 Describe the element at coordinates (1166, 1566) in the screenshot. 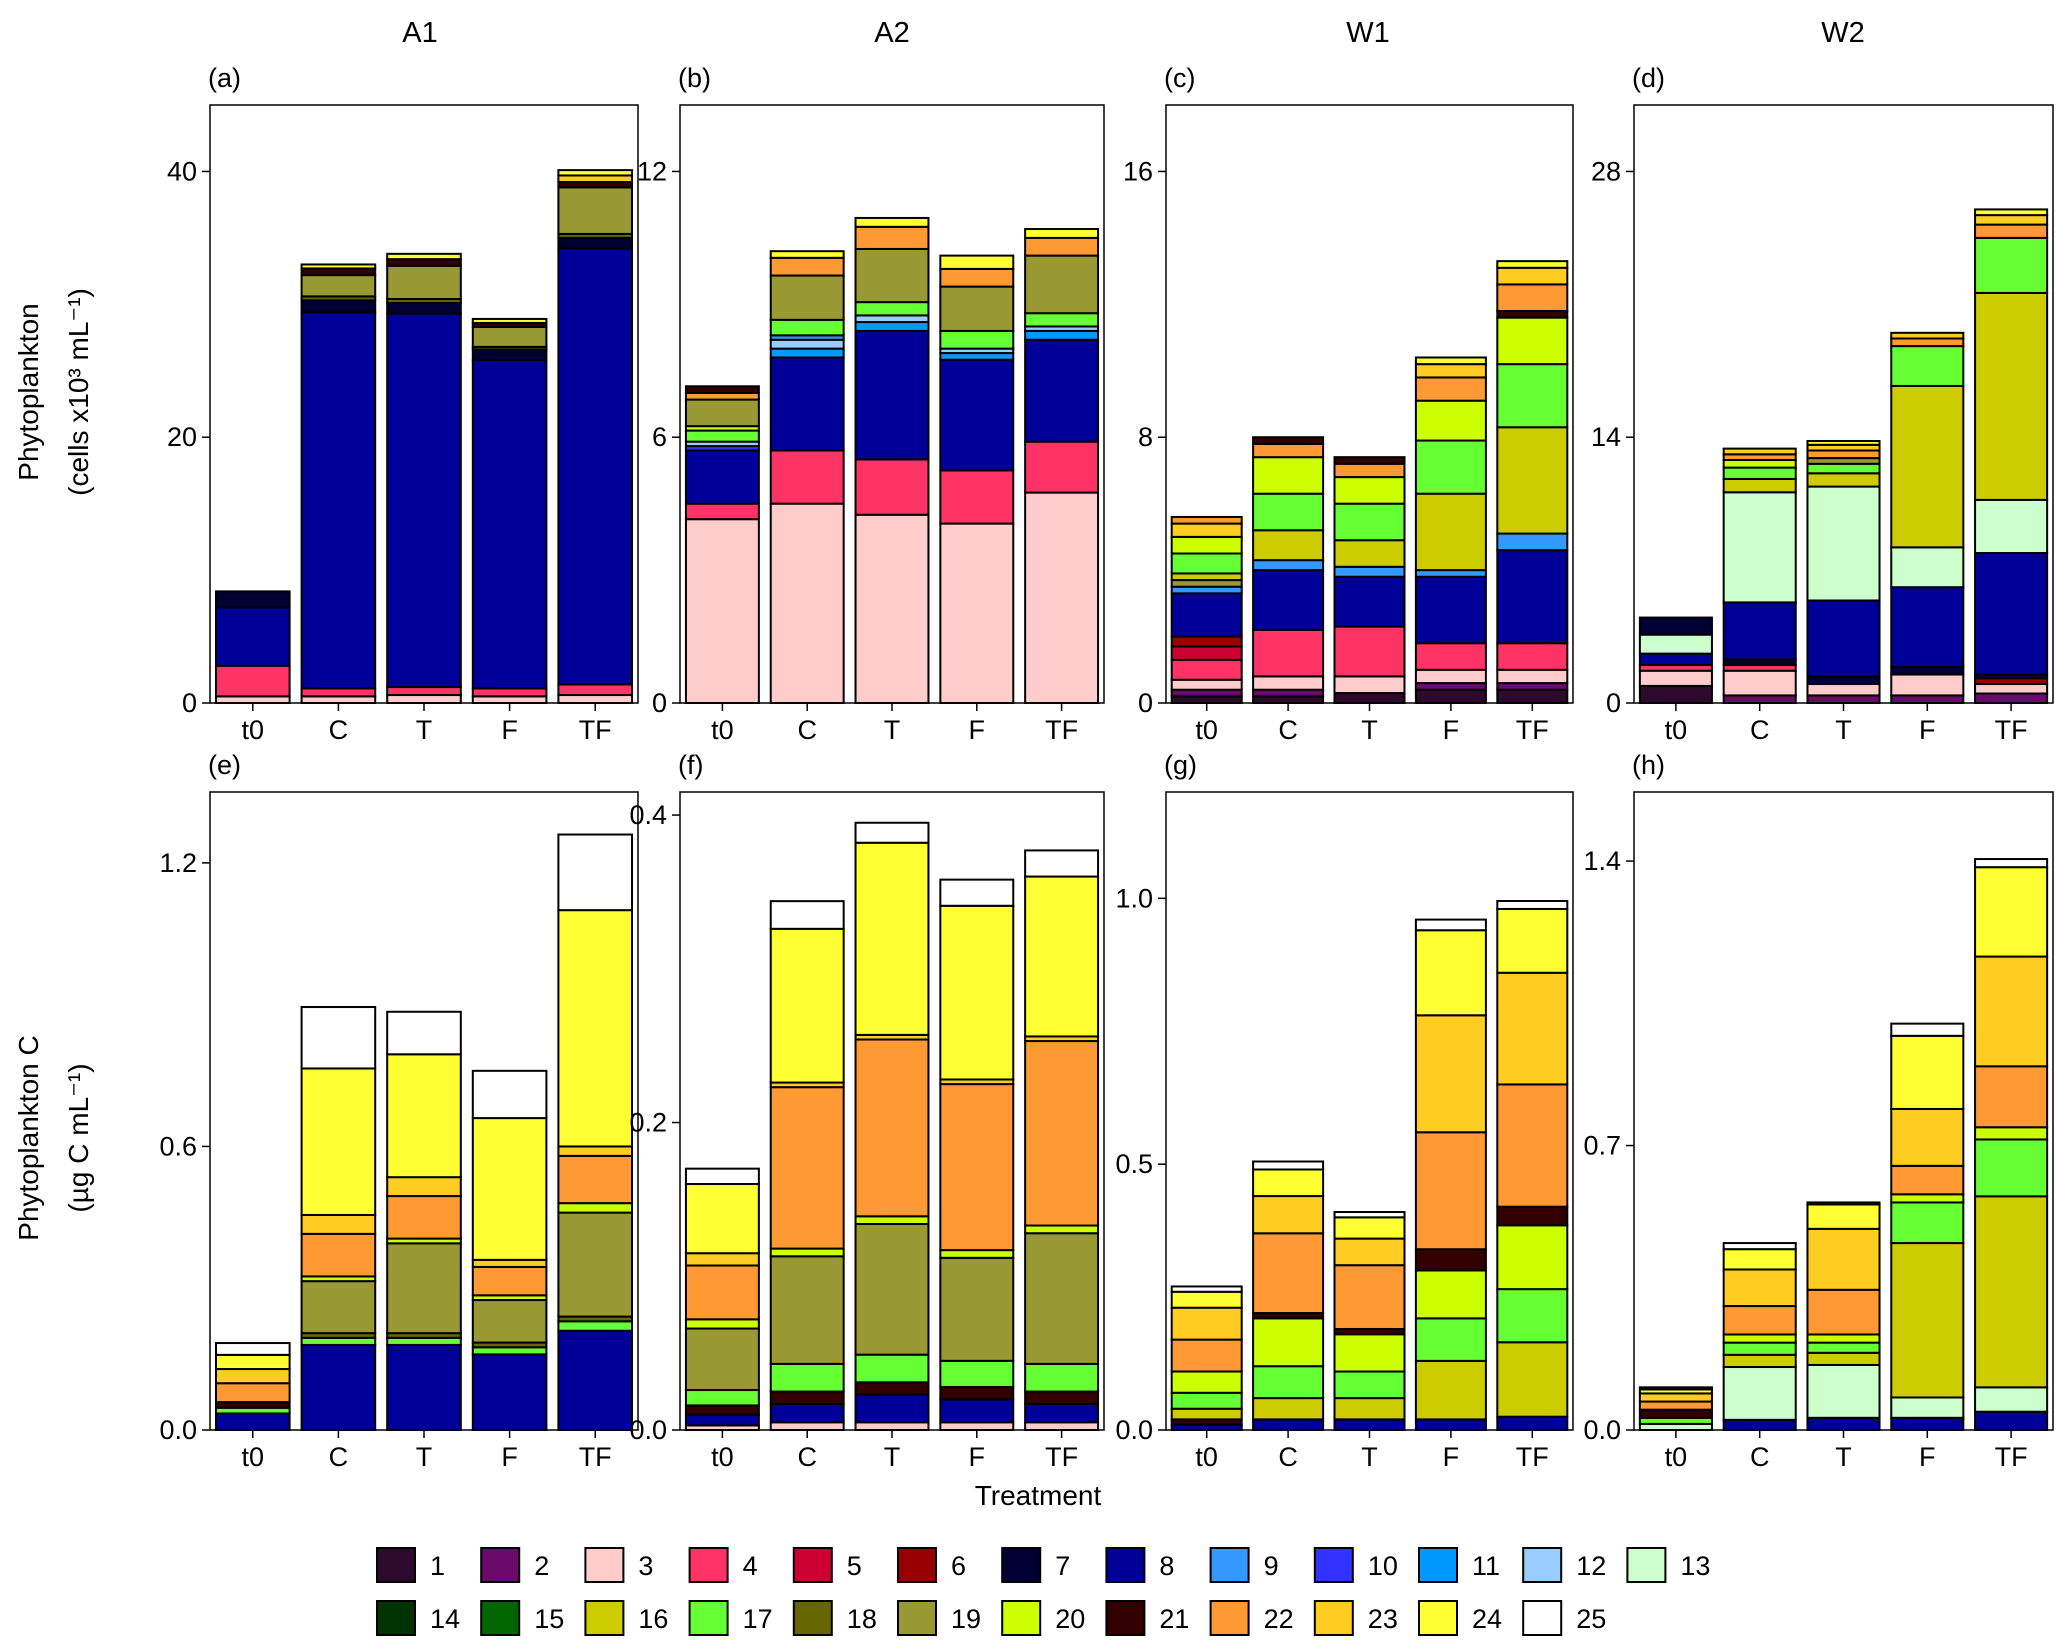

I see `legend-label: 8` at that location.